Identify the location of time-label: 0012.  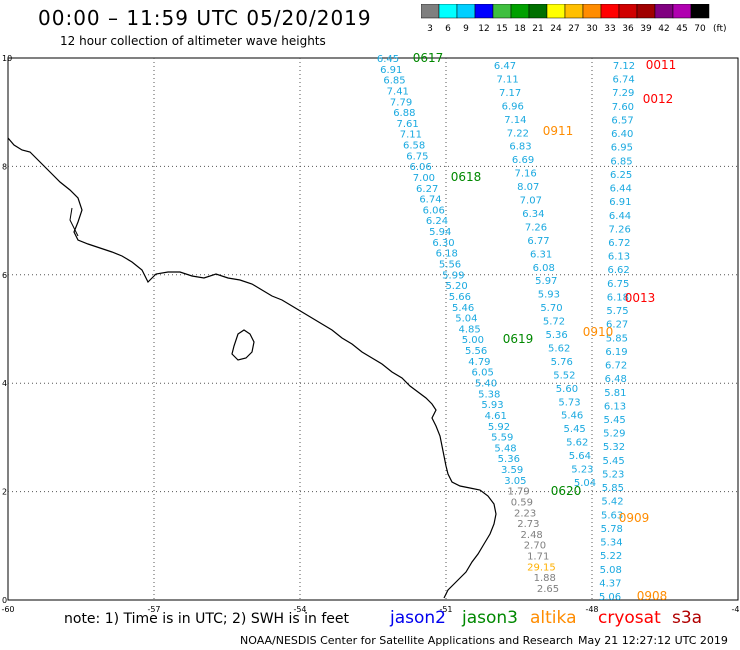
(658, 99).